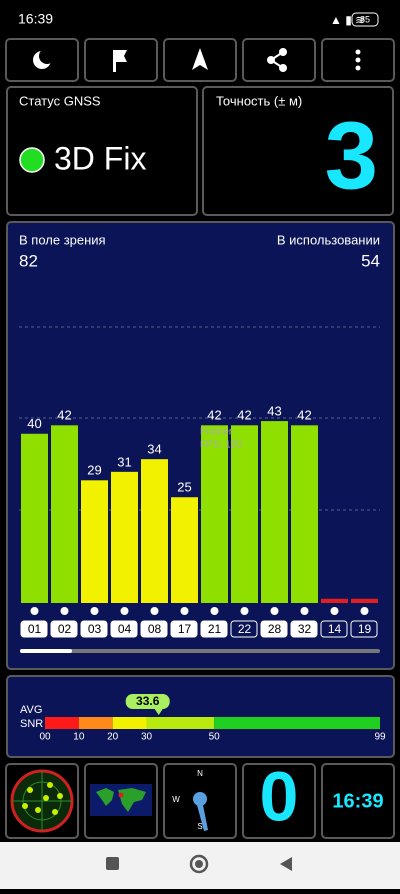 The height and width of the screenshot is (894, 400). Describe the element at coordinates (121, 800) in the screenshot. I see `map-icon` at that location.